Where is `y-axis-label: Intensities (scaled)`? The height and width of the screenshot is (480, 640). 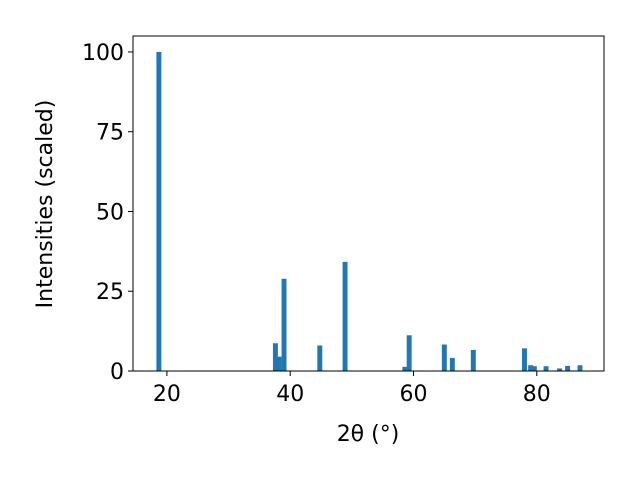
y-axis-label: Intensities (scaled) is located at coordinates (45, 204).